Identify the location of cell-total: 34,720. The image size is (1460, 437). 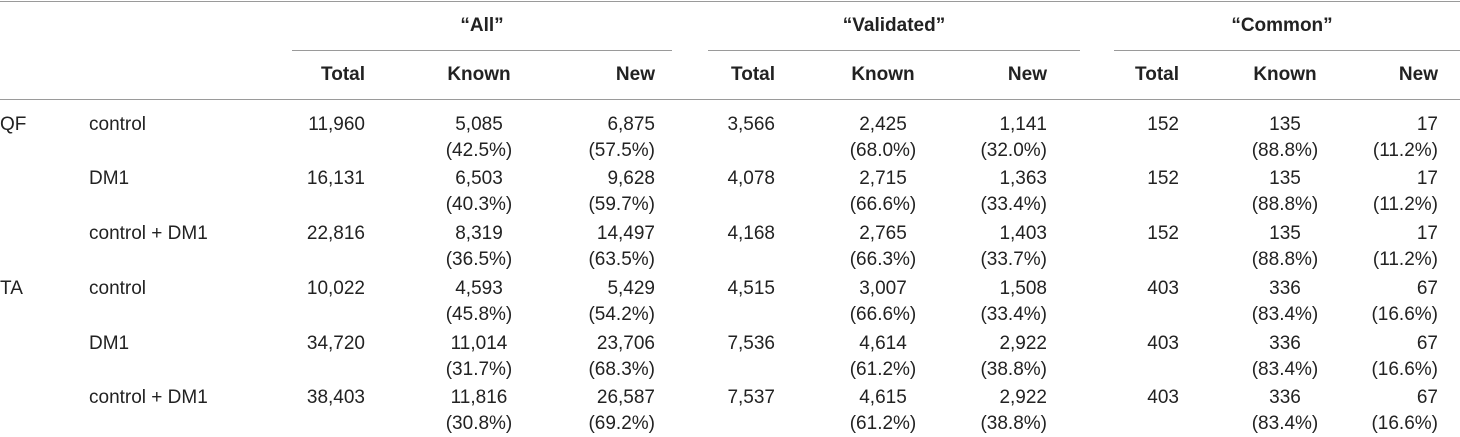
(335, 343).